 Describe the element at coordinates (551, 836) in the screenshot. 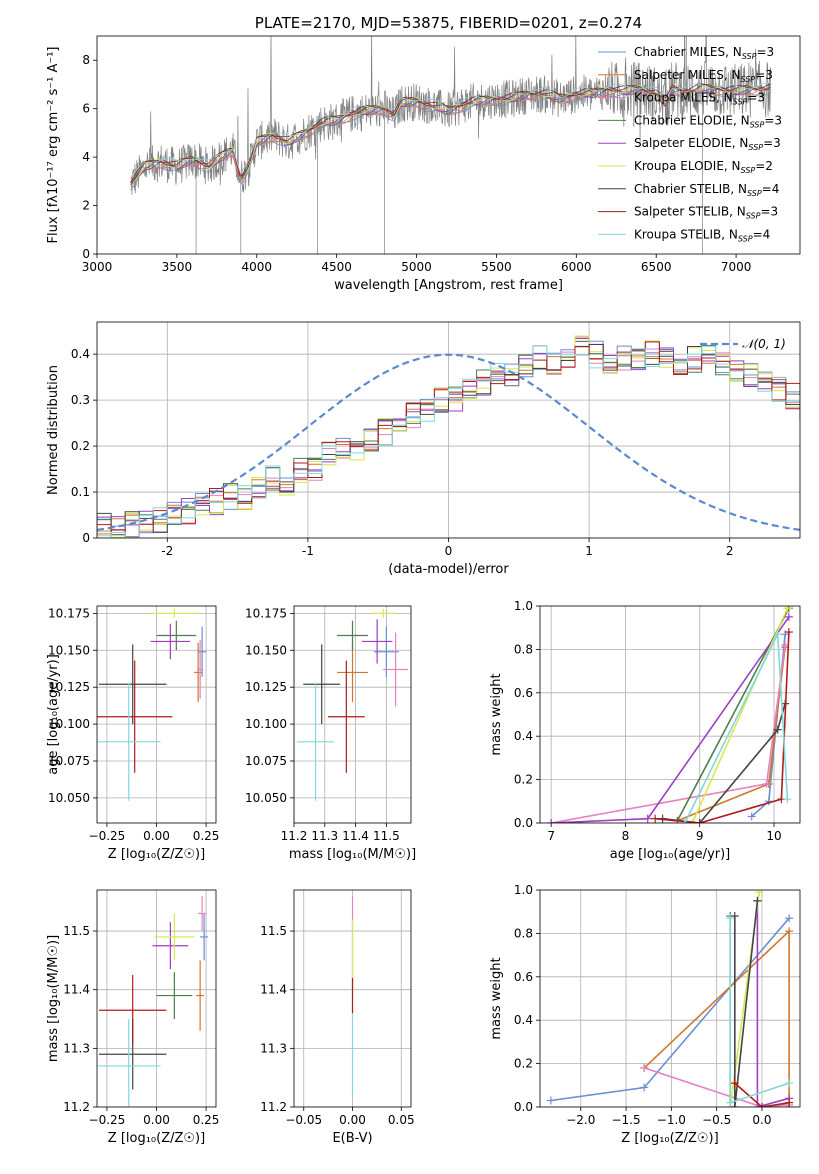

I see `x-tick-label: 7` at that location.